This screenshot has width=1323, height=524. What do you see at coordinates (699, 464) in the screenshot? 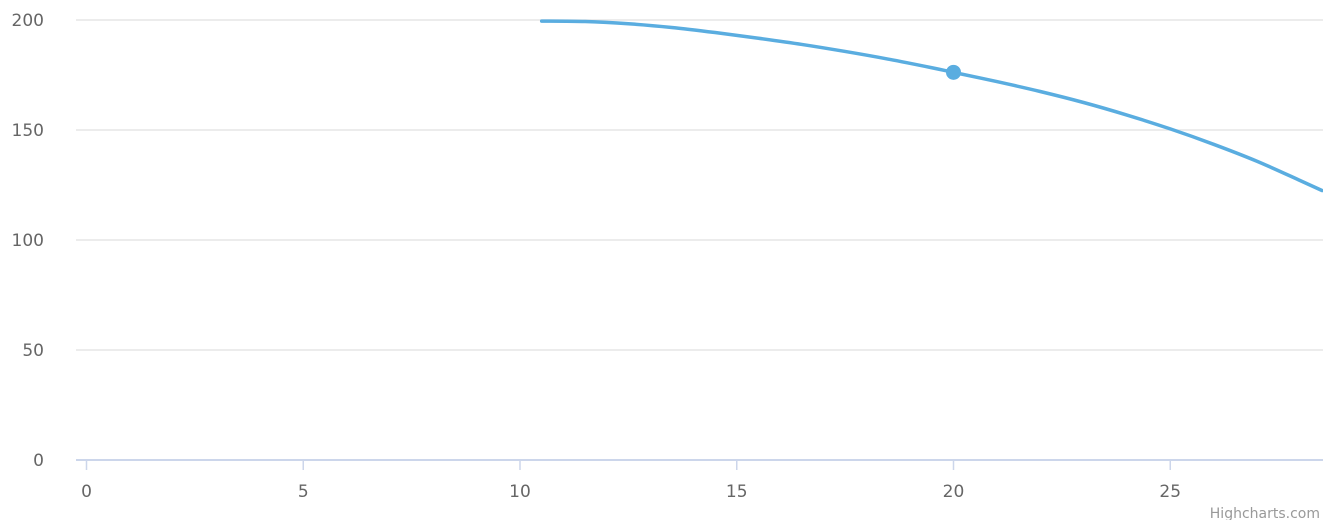
I see `x-axis` at bounding box center [699, 464].